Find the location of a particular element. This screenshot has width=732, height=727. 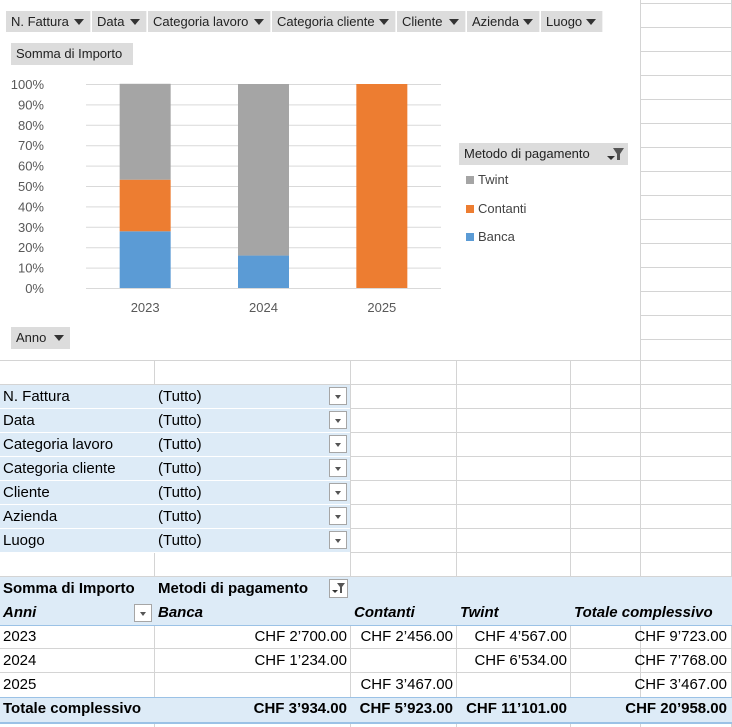

chart-field-button-azienda: Azienda is located at coordinates (503, 21).